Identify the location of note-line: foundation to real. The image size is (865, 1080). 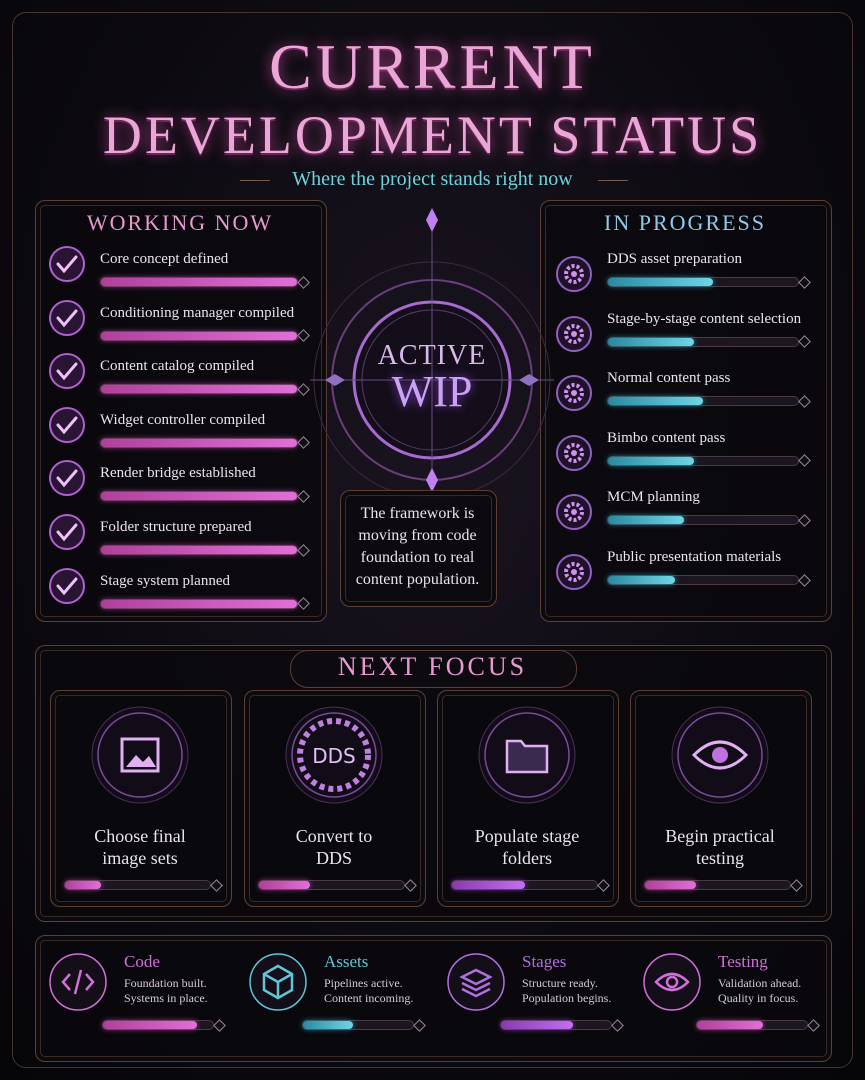
(417, 557).